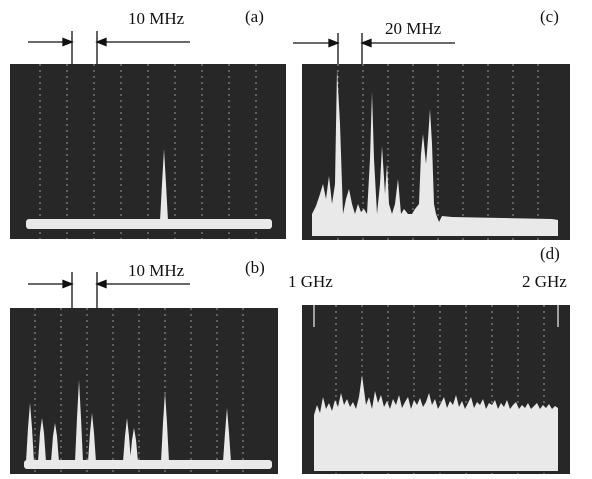 Image resolution: width=592 pixels, height=479 pixels. What do you see at coordinates (436, 316) in the screenshot?
I see `band-edge-markers-d` at bounding box center [436, 316].